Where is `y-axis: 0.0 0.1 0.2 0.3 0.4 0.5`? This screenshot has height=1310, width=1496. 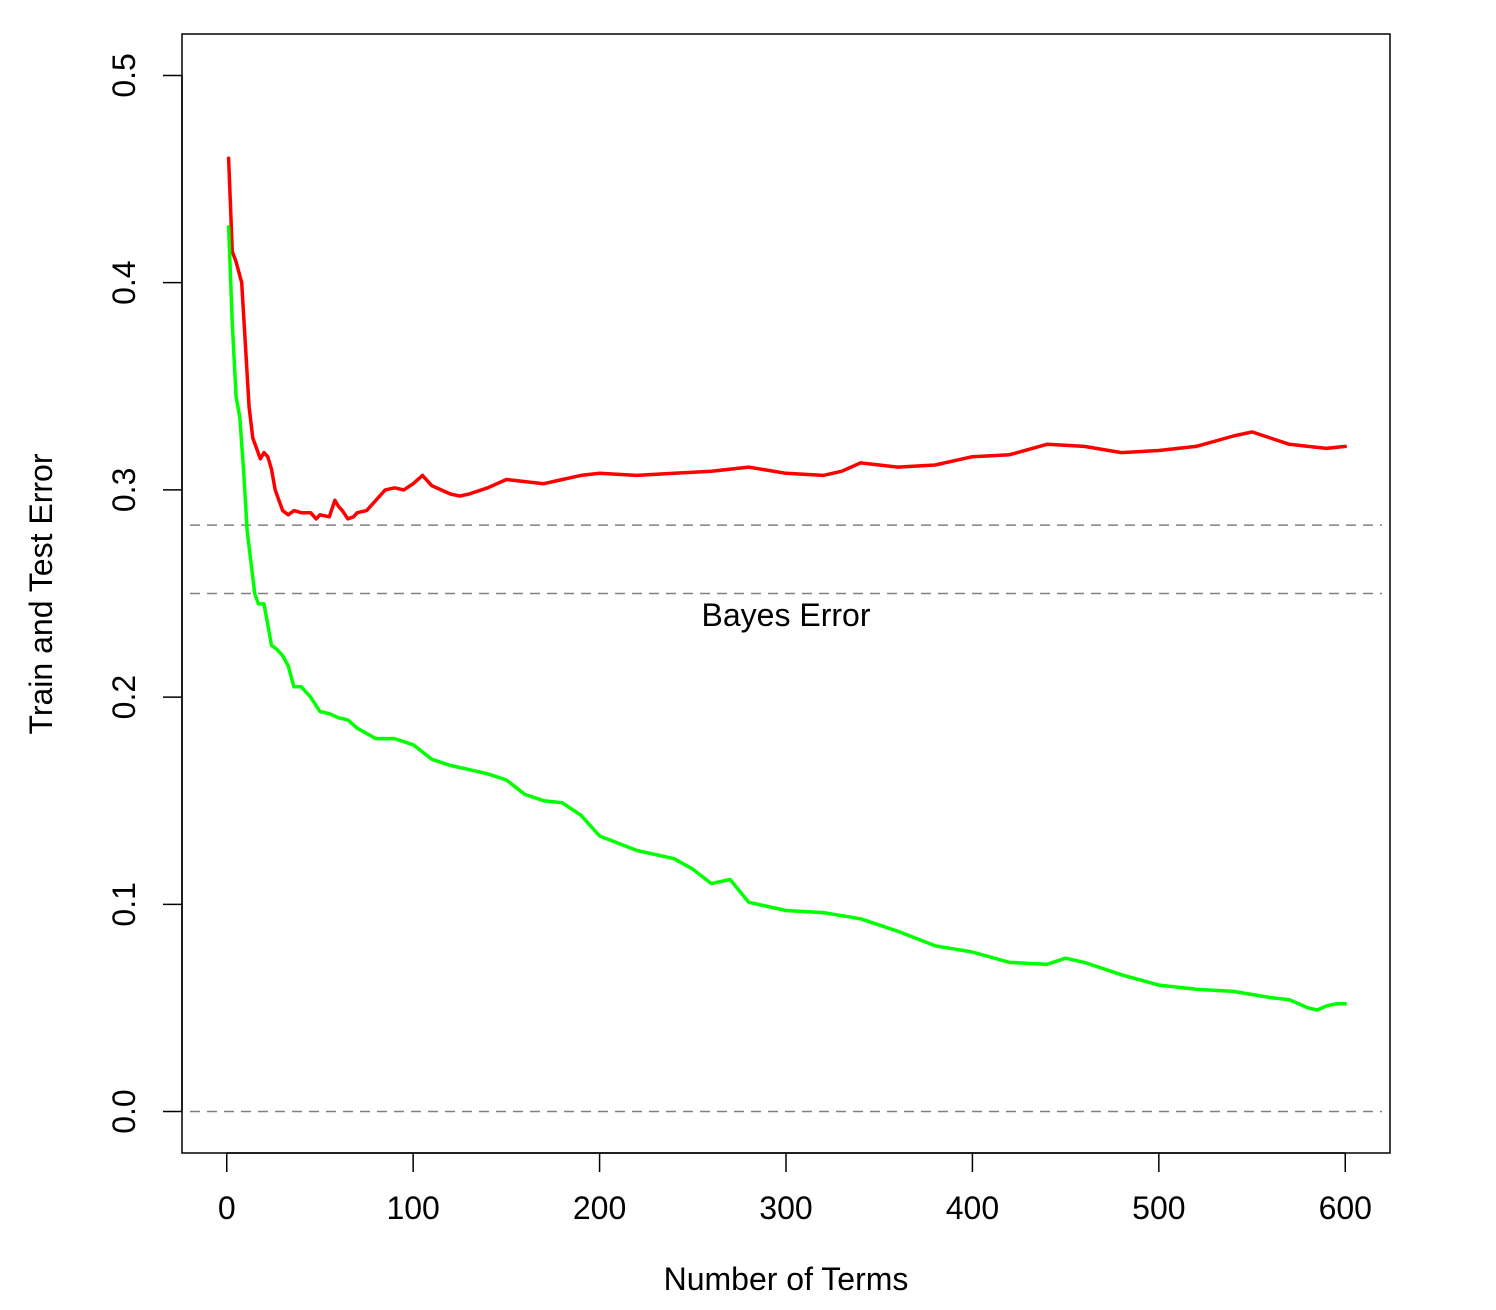
y-axis: 0.0 0.1 0.2 0.3 0.4 0.5 is located at coordinates (144, 593).